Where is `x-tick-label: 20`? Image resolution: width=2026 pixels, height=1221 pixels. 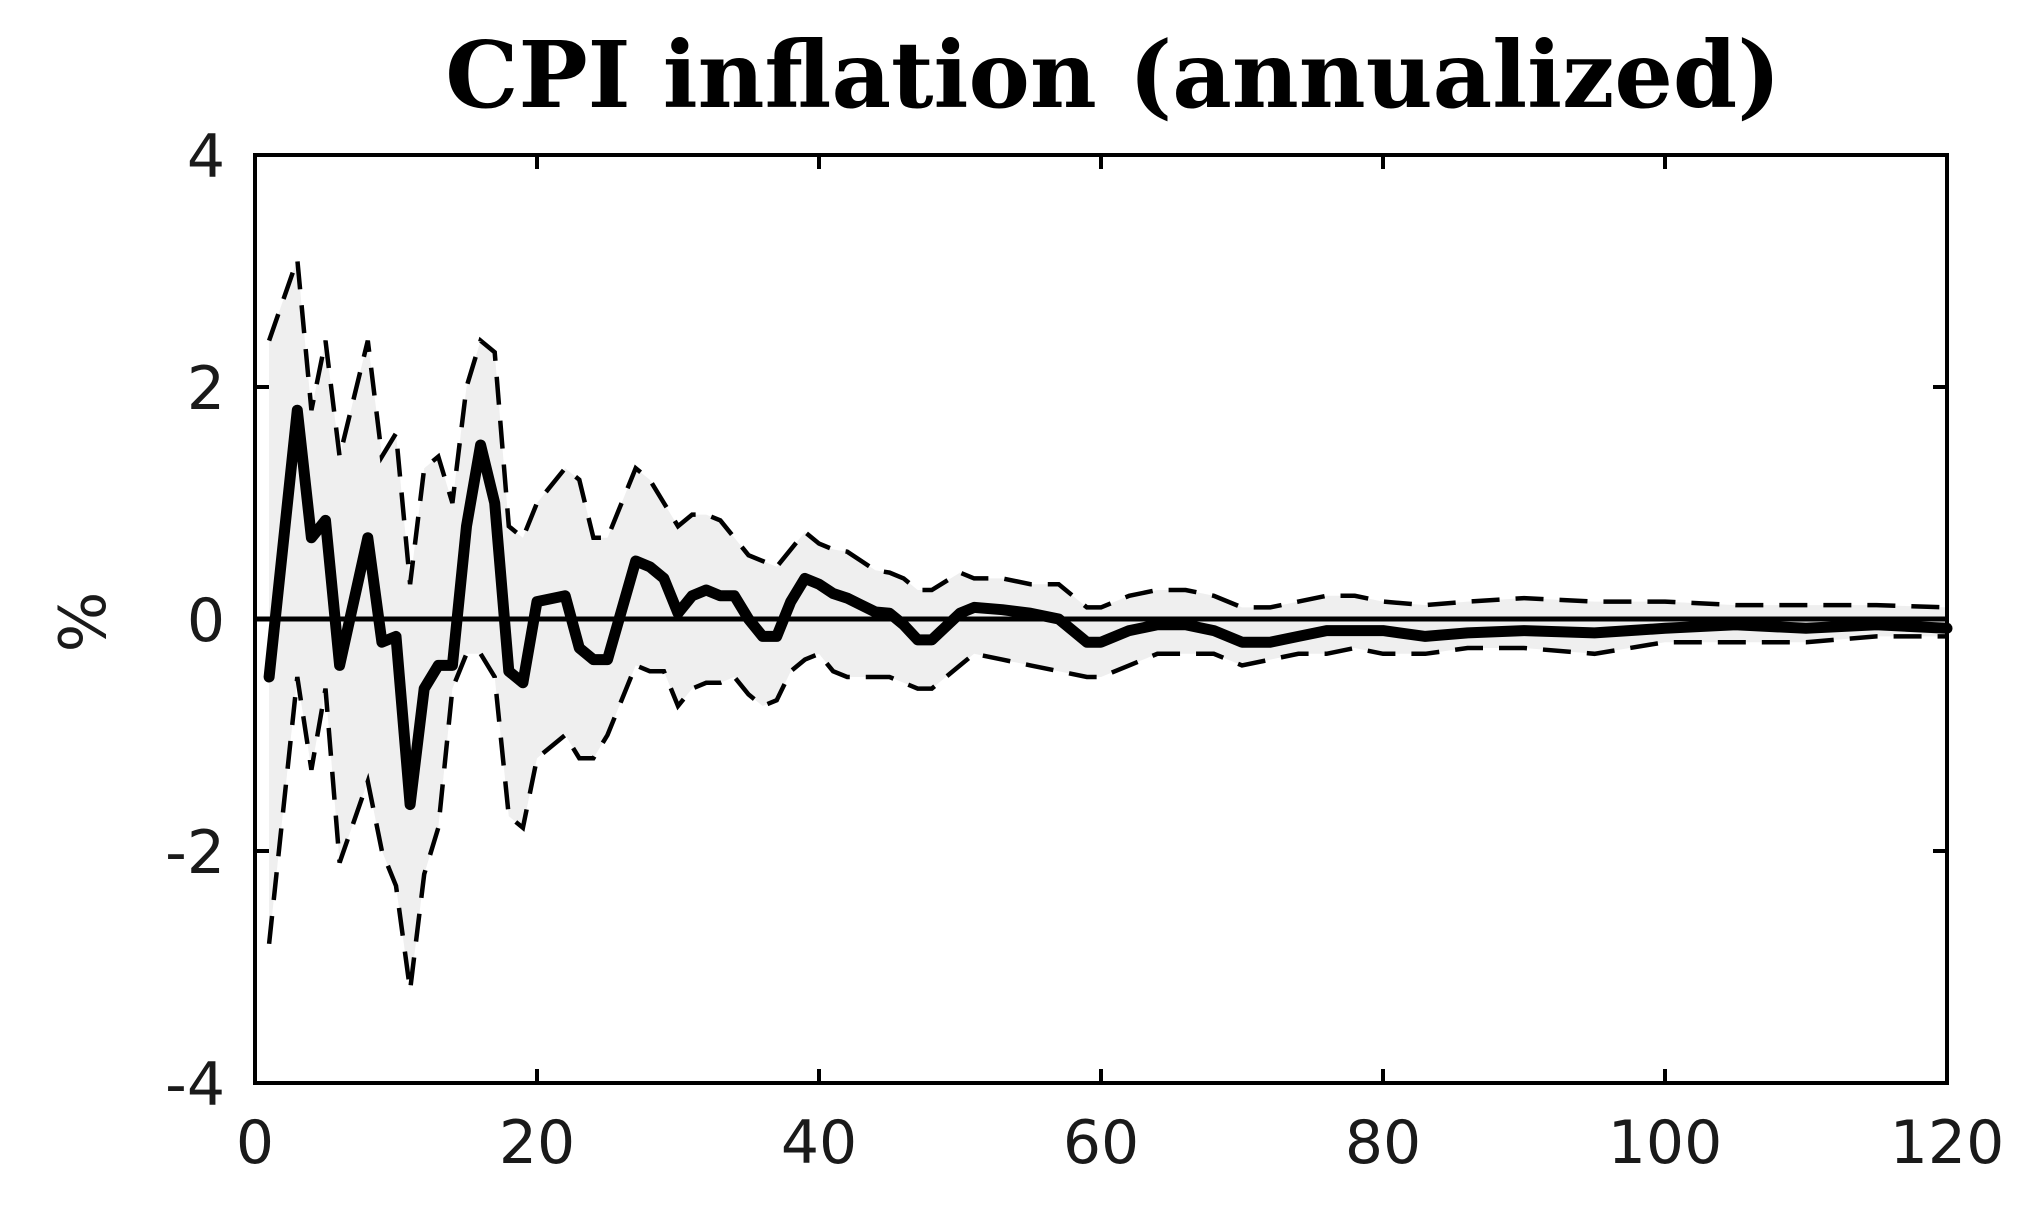 x-tick-label: 20 is located at coordinates (537, 1143).